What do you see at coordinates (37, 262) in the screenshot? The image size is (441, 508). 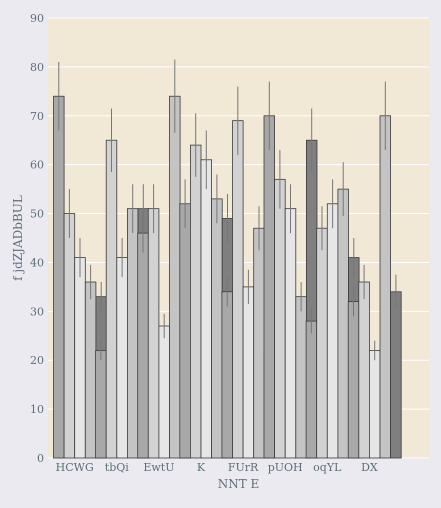 I see `y-tick-label: 40` at bounding box center [37, 262].